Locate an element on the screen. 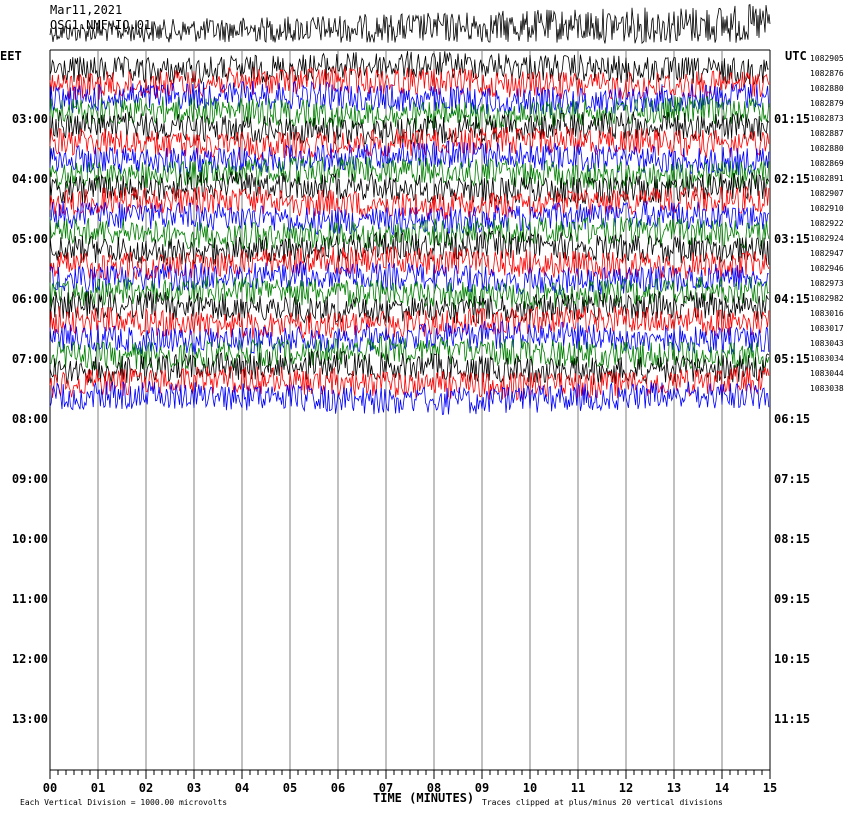  left-time-label: 04:00 is located at coordinates (30, 179).